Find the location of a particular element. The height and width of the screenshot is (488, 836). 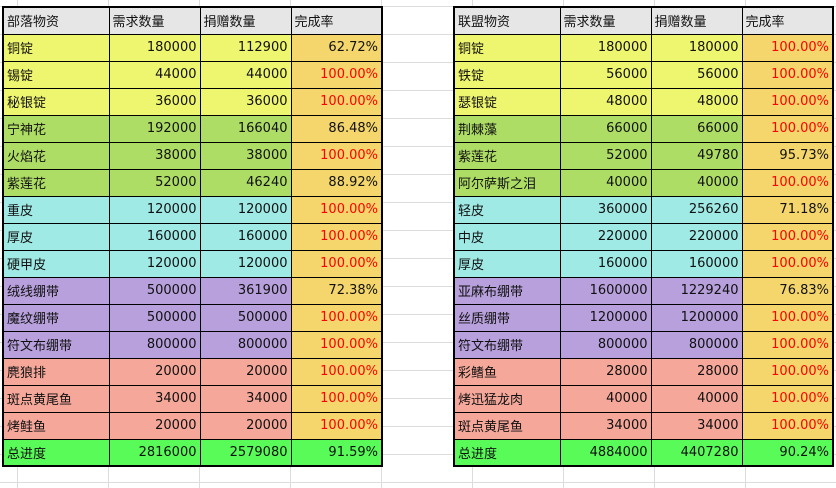

required-qty-cell: 1600000 is located at coordinates (605, 290).